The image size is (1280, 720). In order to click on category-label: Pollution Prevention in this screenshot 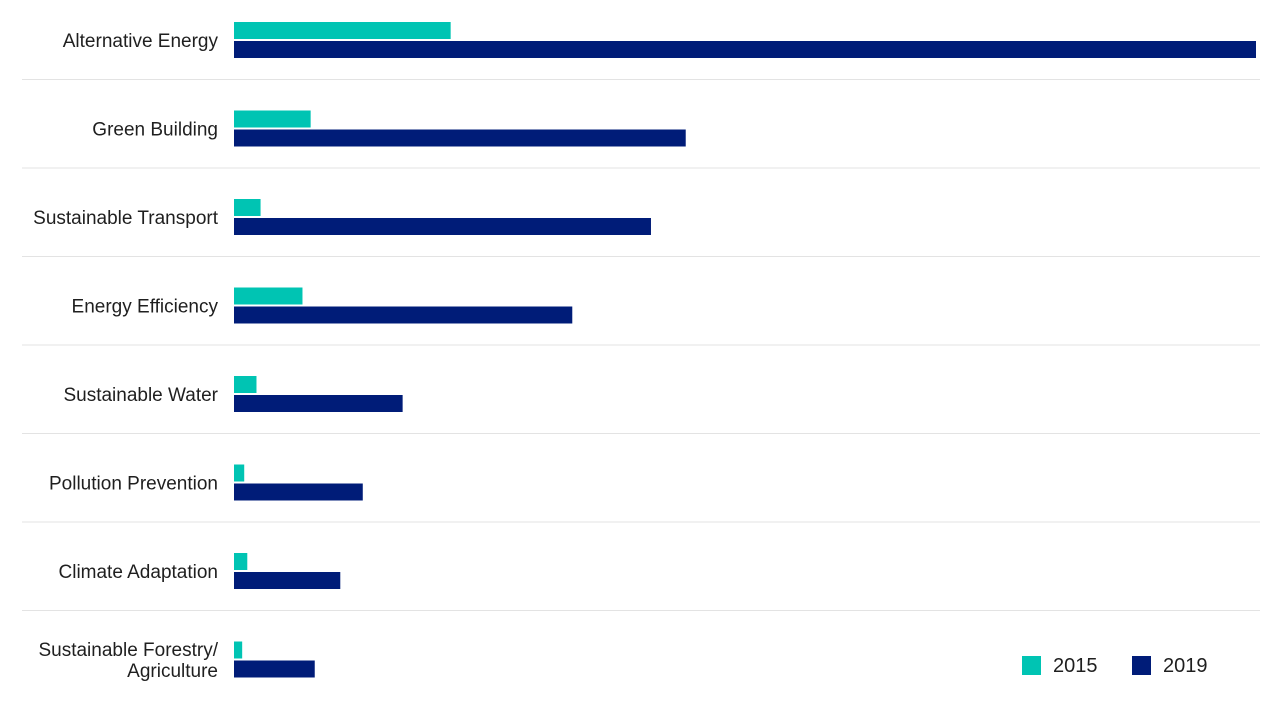, I will do `click(133, 484)`.